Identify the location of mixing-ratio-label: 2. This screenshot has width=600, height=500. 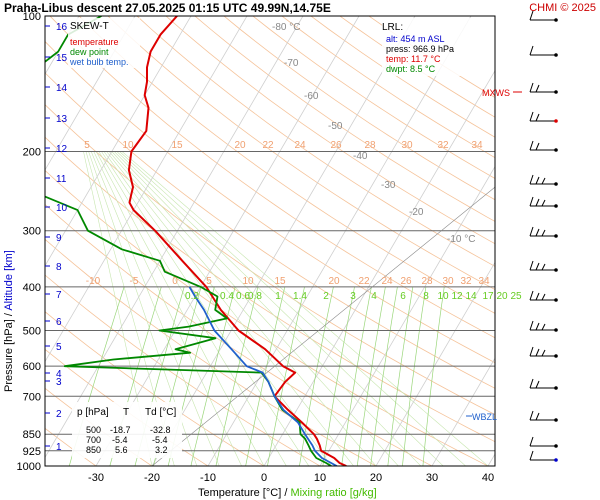
(326, 296).